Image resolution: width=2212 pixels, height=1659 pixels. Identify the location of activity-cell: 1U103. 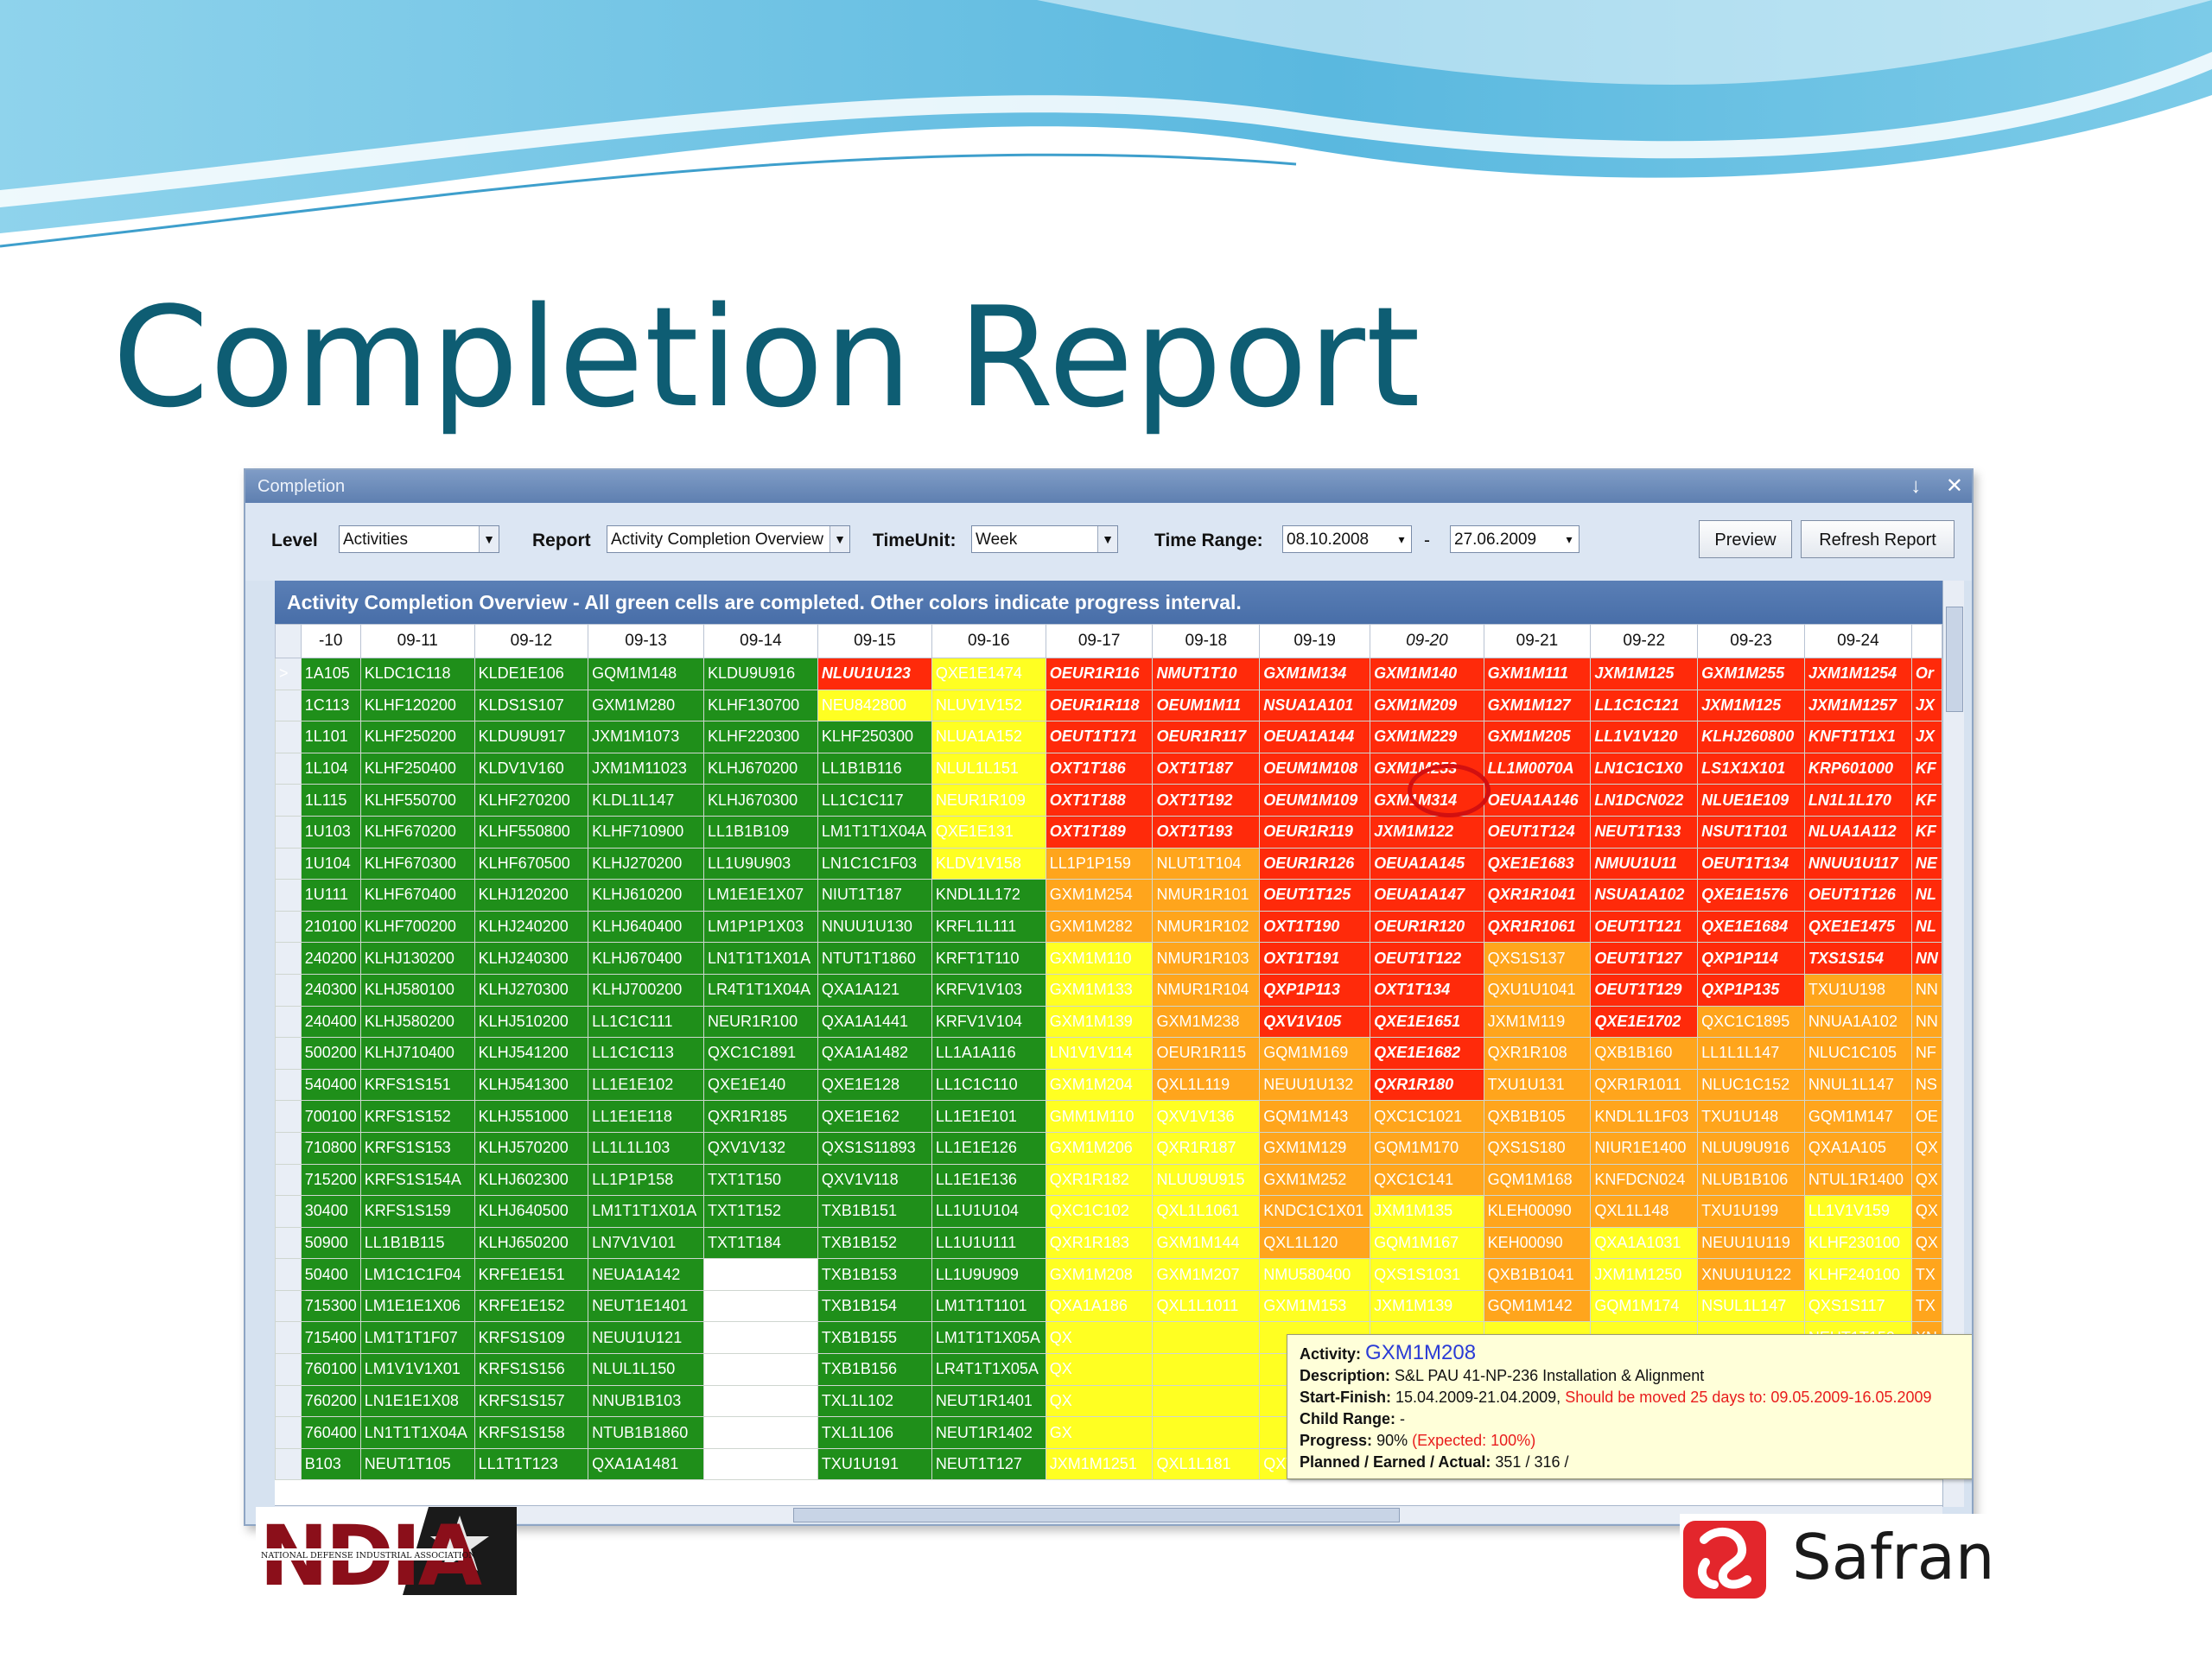
(330, 832).